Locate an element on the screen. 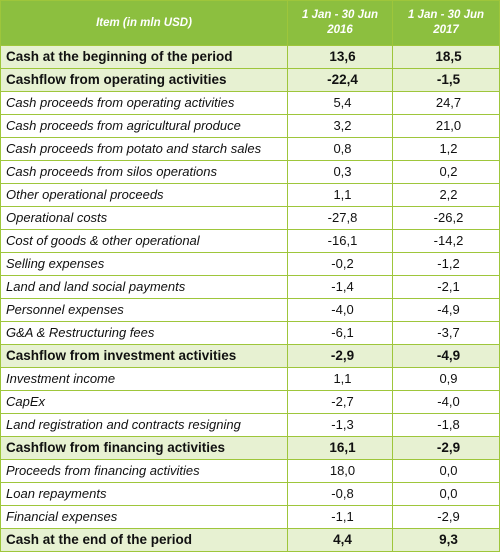 This screenshot has width=500, height=559. row-label: CapEx is located at coordinates (144, 402).